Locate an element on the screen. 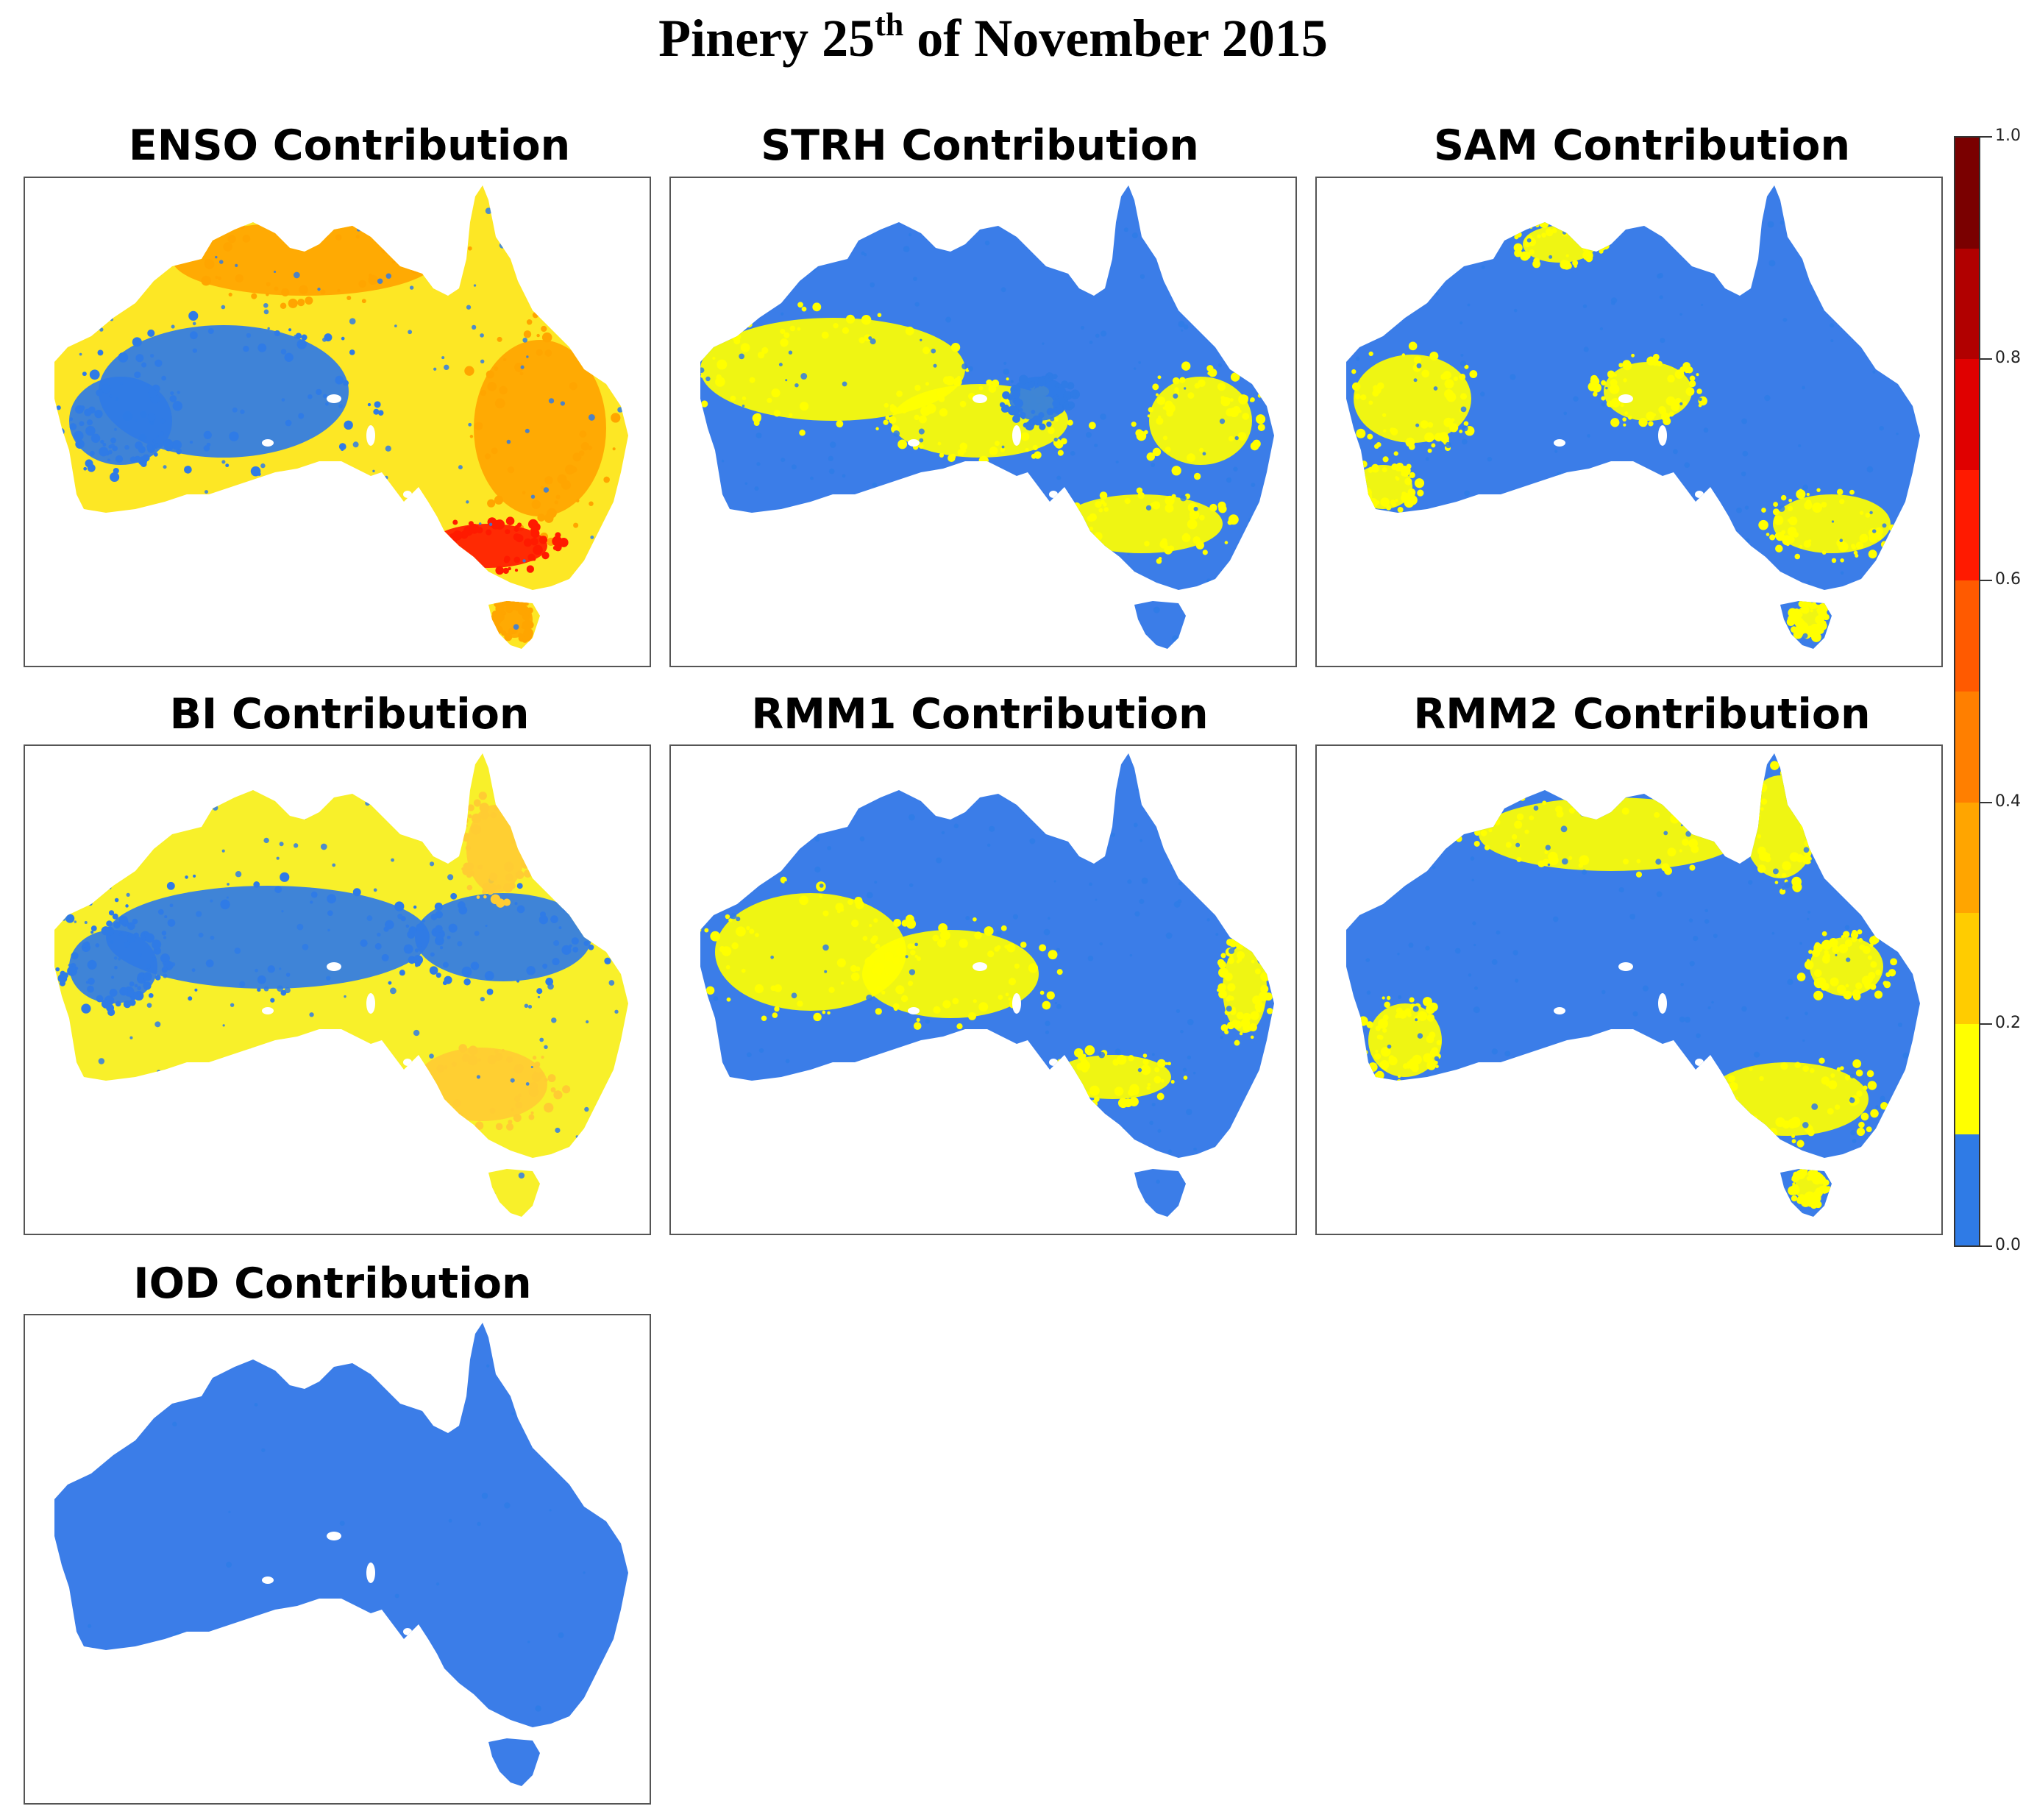  colorbar-tick-label: 0.0 is located at coordinates (2008, 1245).